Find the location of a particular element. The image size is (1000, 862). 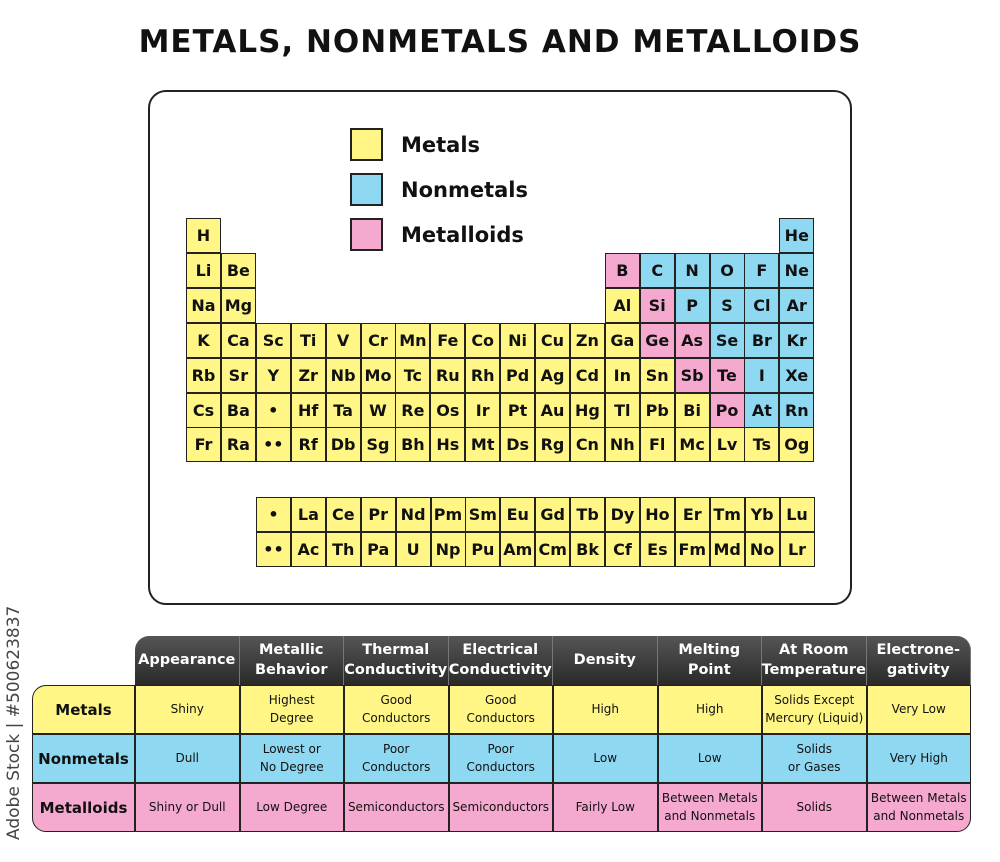

element-cell: Np is located at coordinates (448, 549).